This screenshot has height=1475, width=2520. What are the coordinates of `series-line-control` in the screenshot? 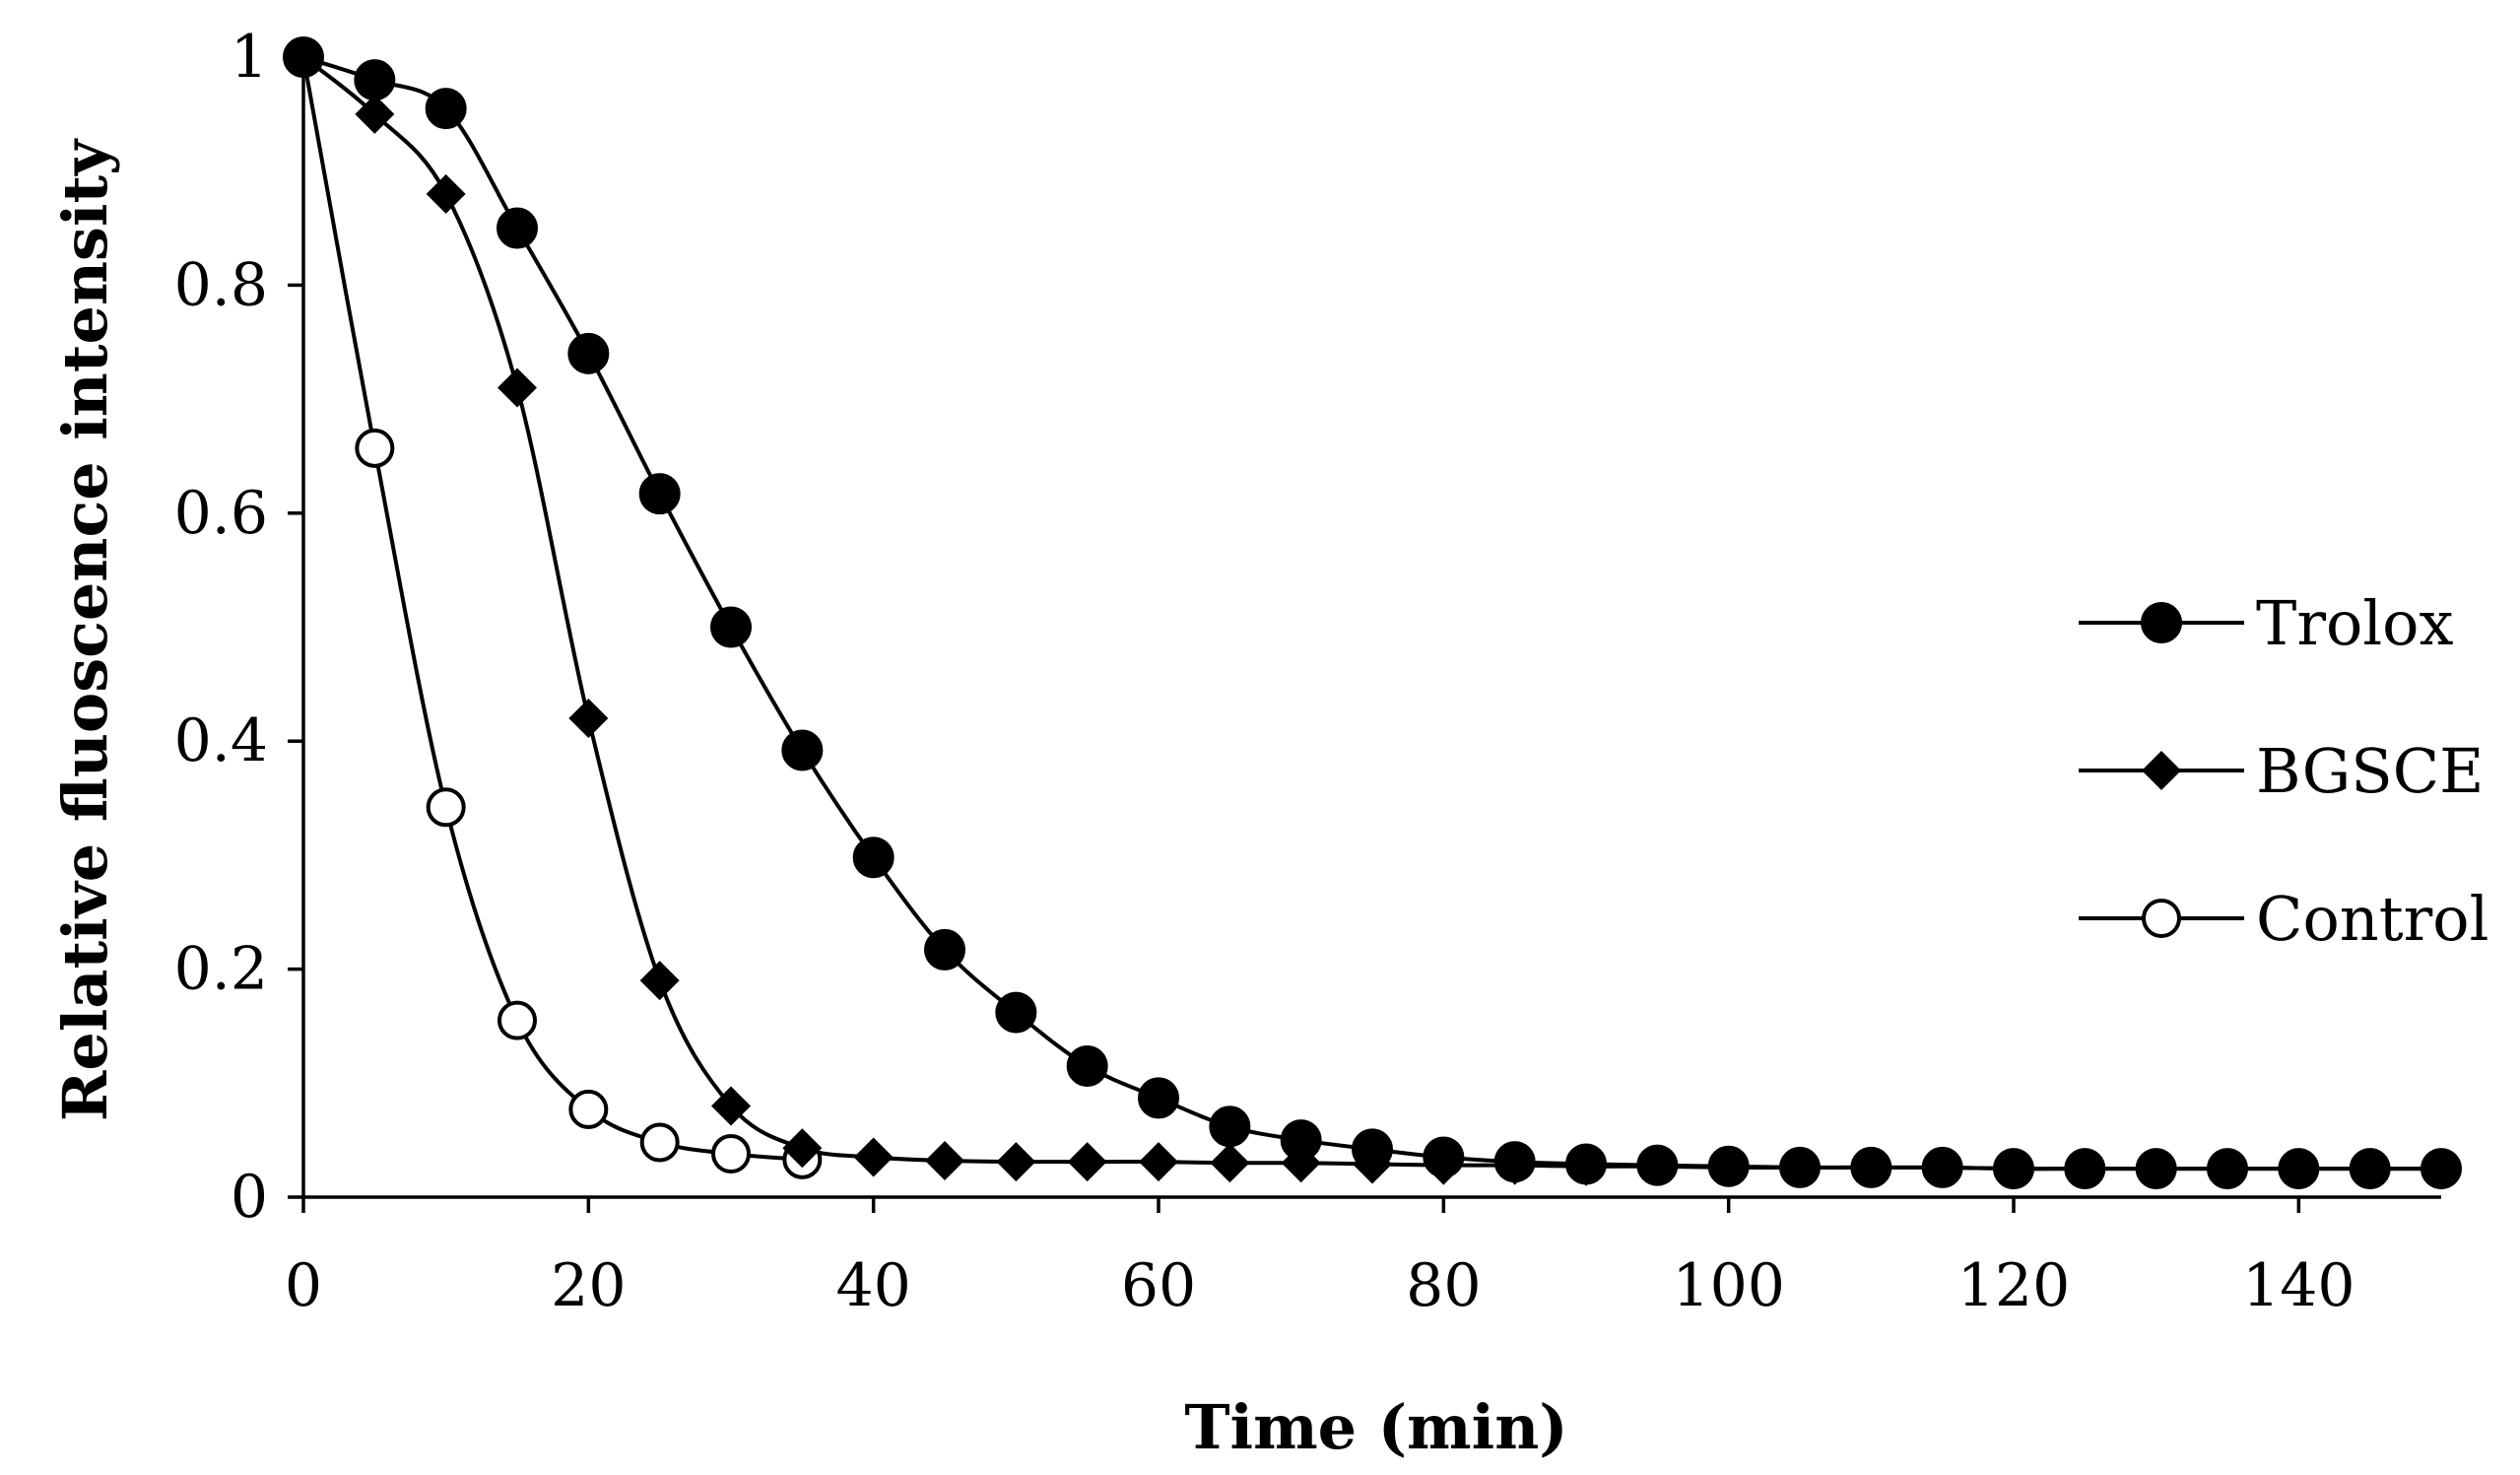 It's located at (552, 609).